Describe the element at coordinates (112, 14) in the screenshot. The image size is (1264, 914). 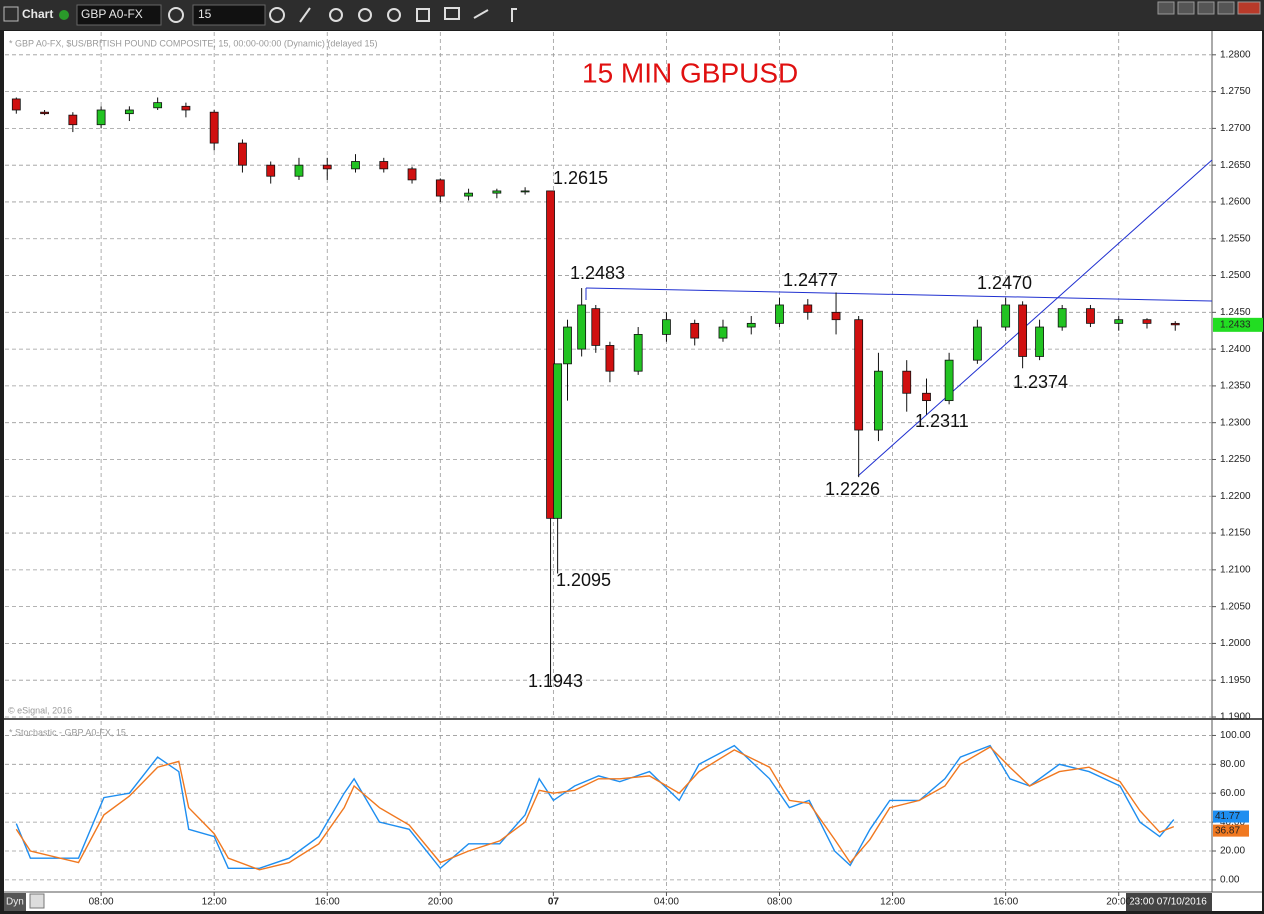
I see `symbol: GBP A0-FX` at that location.